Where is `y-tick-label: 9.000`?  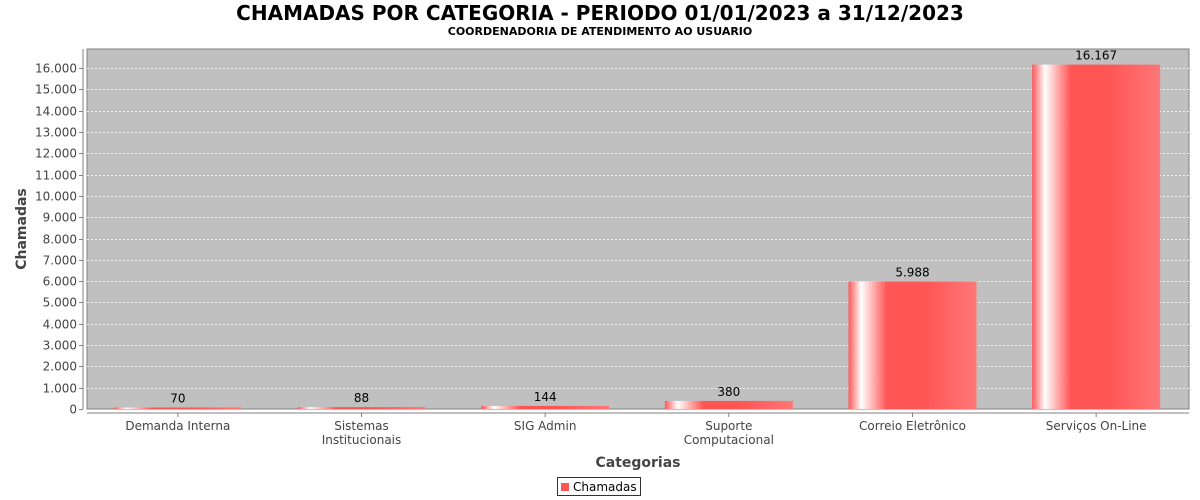
y-tick-label: 9.000 is located at coordinates (60, 218).